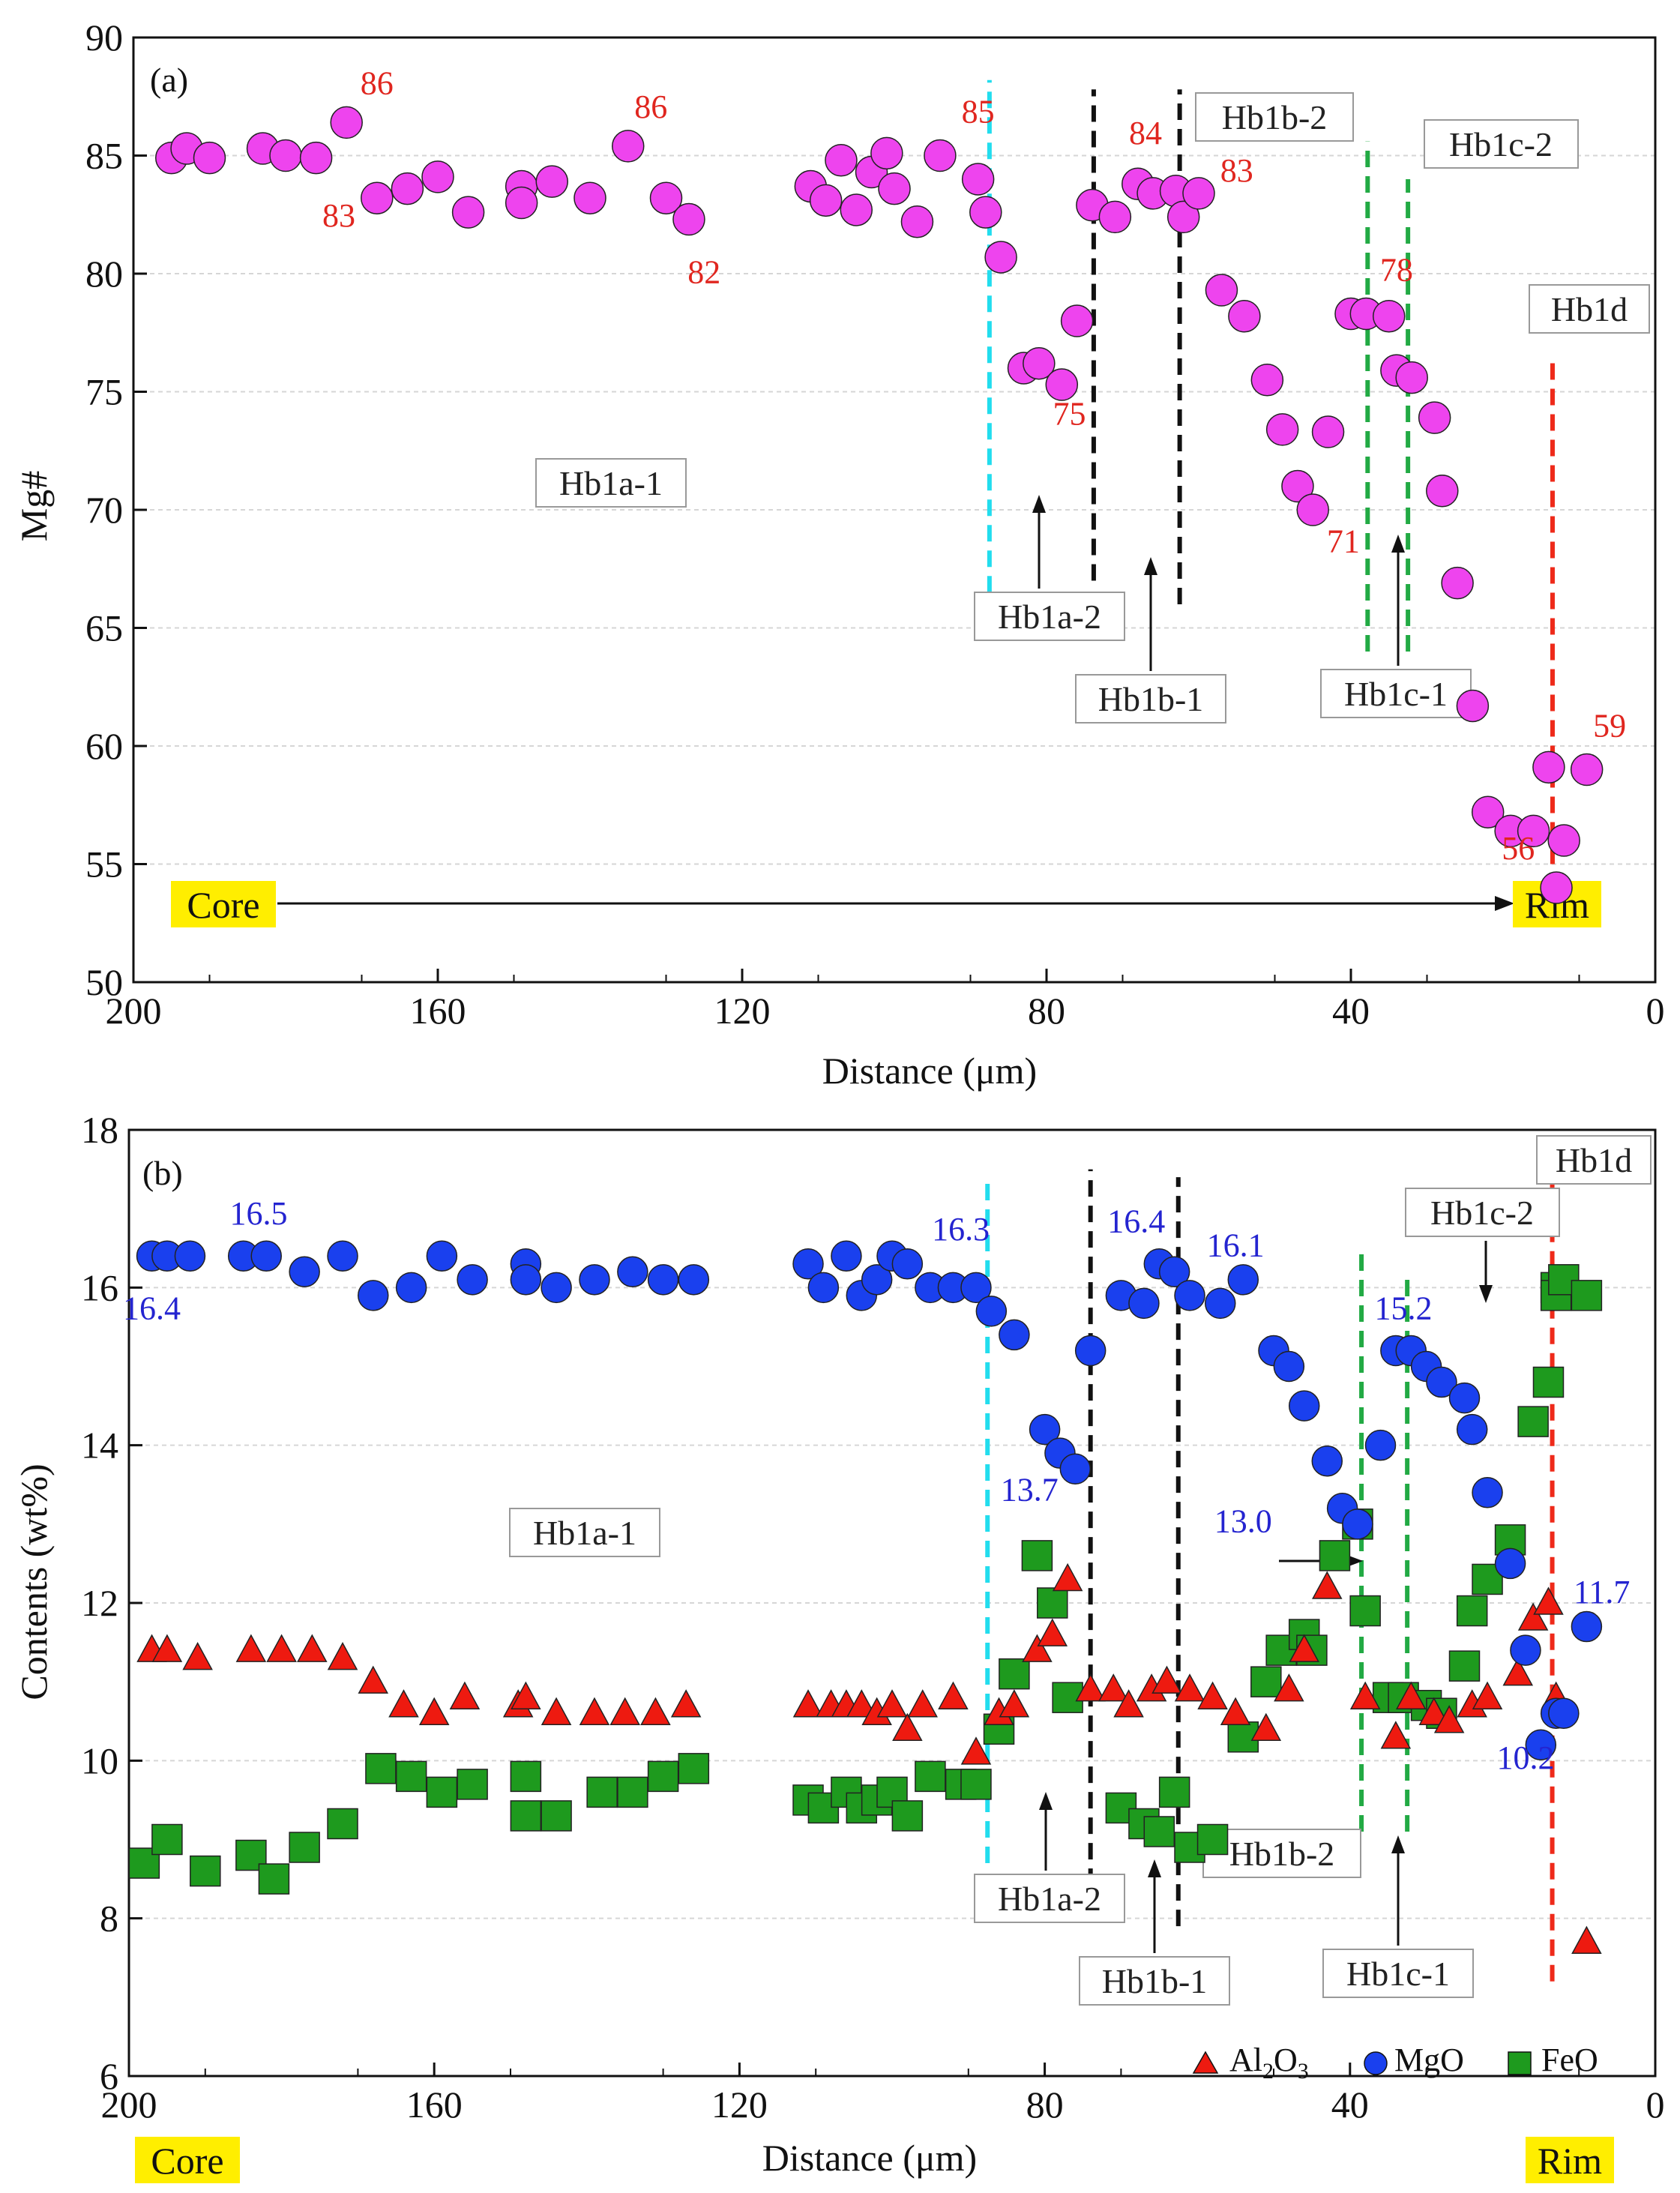 The image size is (1680, 2193). I want to click on mg-number-value-label: 71, so click(1343, 541).